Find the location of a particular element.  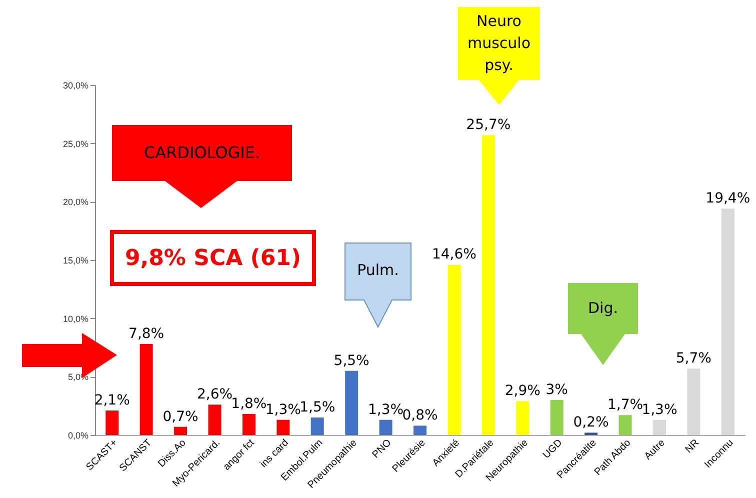

data-label: 0,2% is located at coordinates (591, 422).